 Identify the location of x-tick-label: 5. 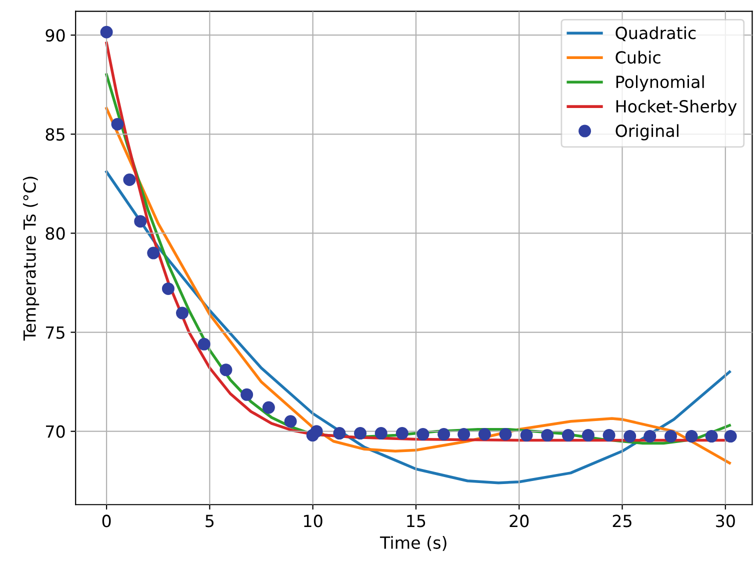
(210, 521).